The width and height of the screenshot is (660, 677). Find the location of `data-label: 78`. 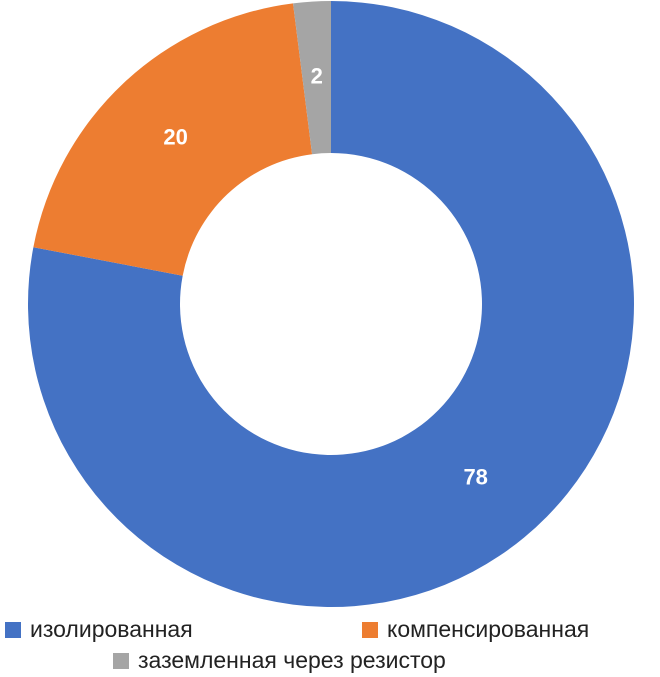

data-label: 78 is located at coordinates (475, 477).